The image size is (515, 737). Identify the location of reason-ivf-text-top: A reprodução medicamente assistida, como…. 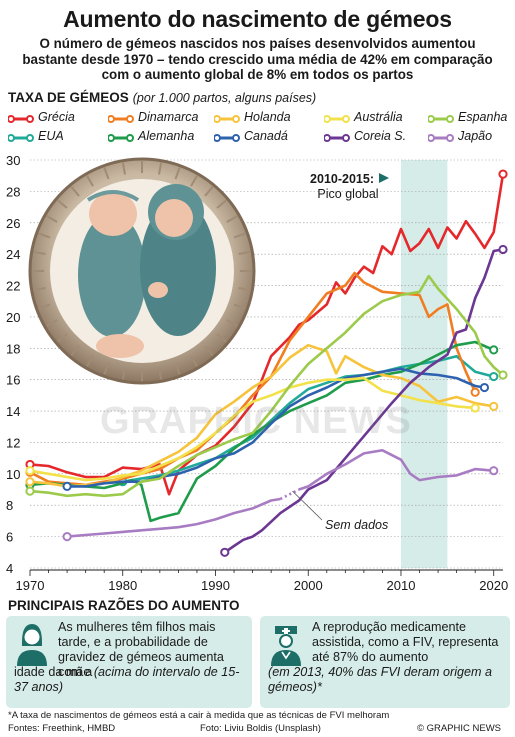
(405, 642).